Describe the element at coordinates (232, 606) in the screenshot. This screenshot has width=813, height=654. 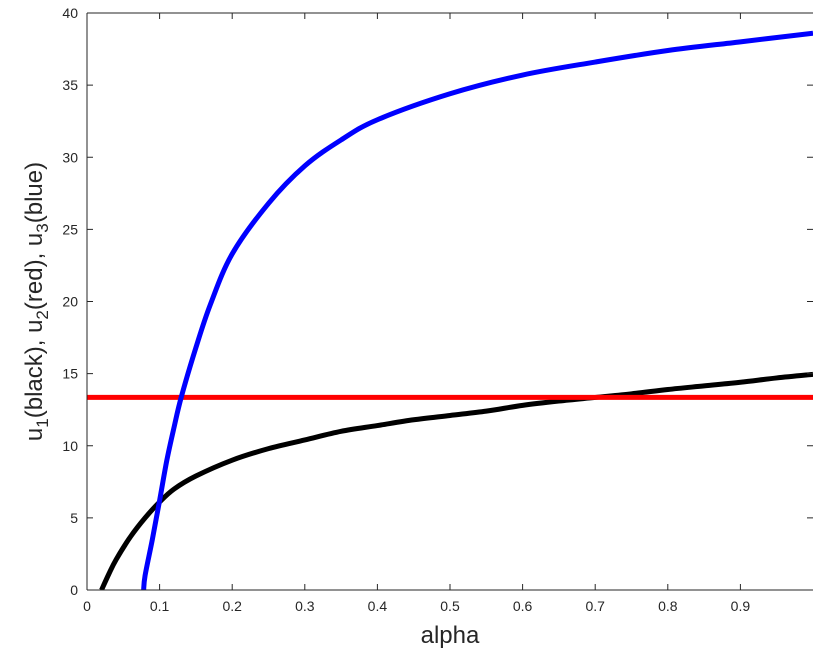
I see `x-tick-label: 0.2` at that location.